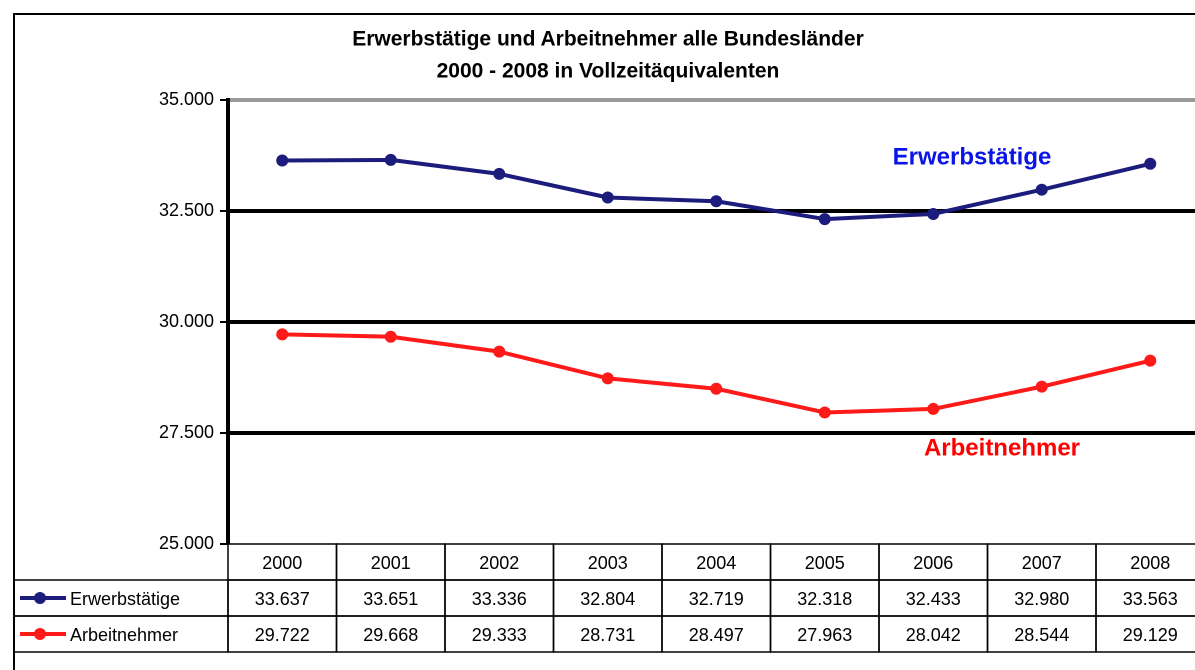 The height and width of the screenshot is (670, 1195). What do you see at coordinates (1002, 447) in the screenshot?
I see `series-label: Arbeitnehmer` at bounding box center [1002, 447].